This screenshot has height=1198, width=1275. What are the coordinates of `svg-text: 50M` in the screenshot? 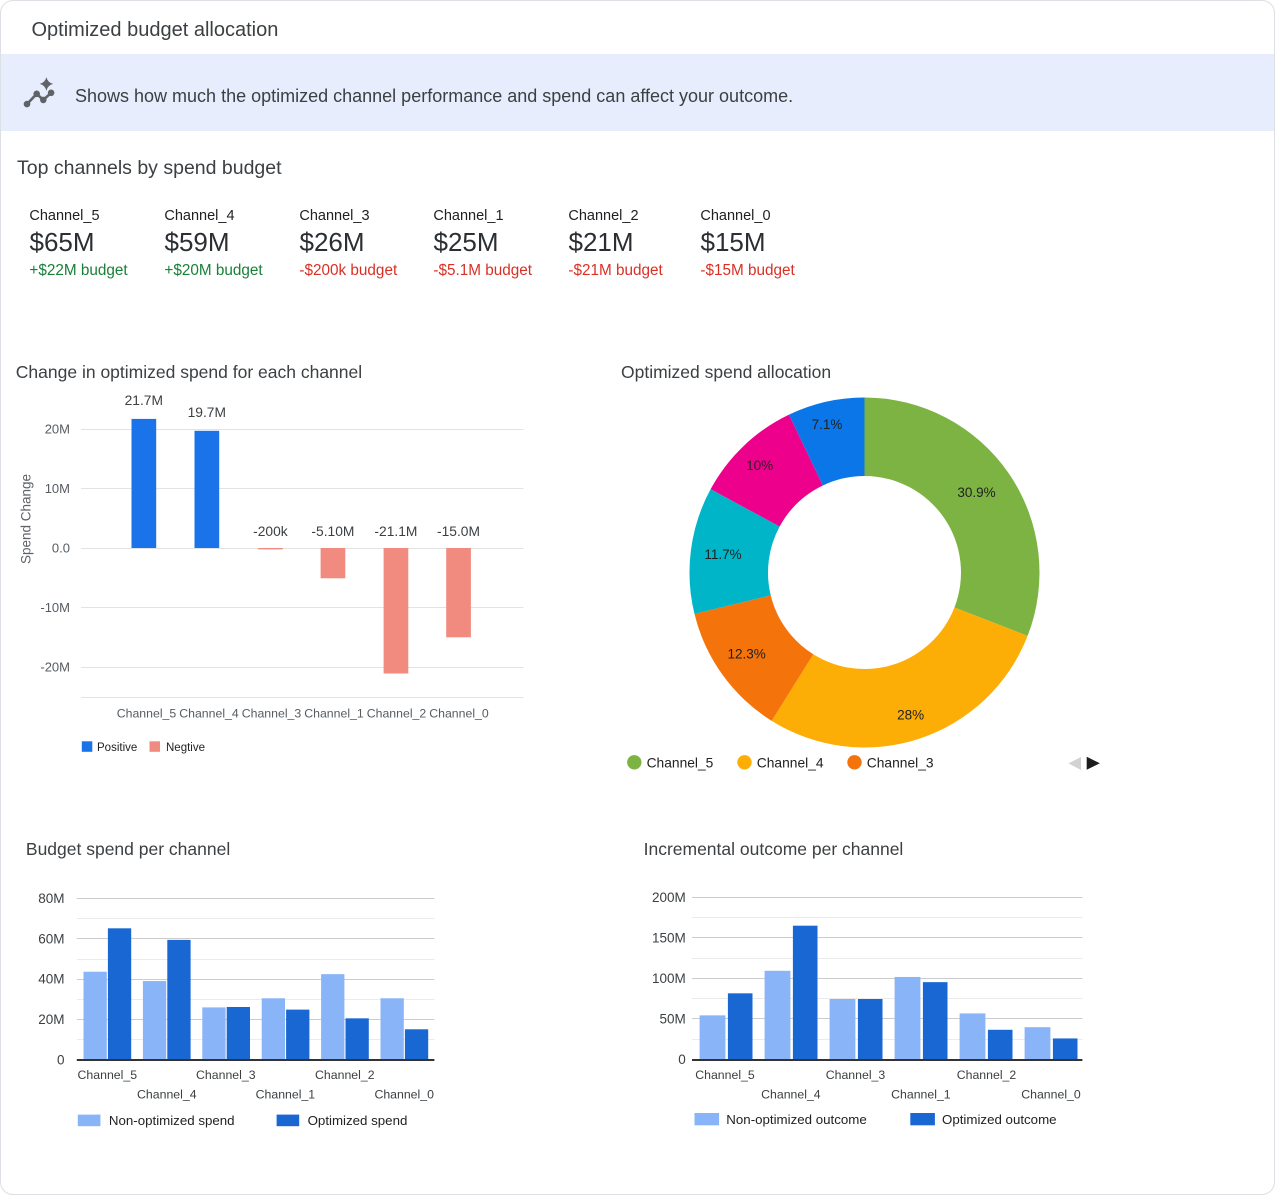 It's located at (673, 1018).